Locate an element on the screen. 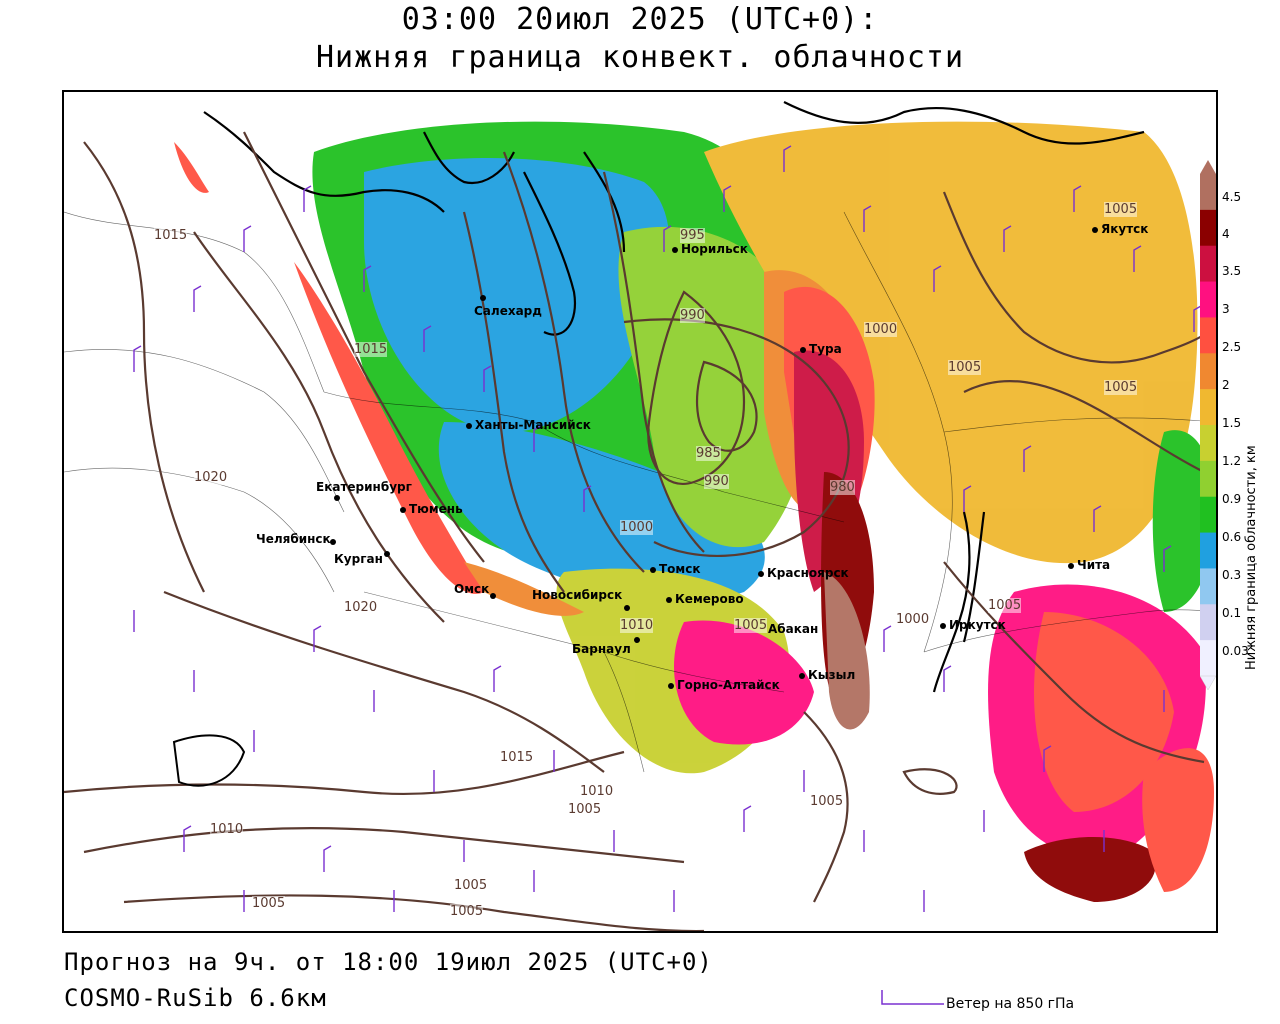  city-name: Екатеринбург is located at coordinates (364, 487).